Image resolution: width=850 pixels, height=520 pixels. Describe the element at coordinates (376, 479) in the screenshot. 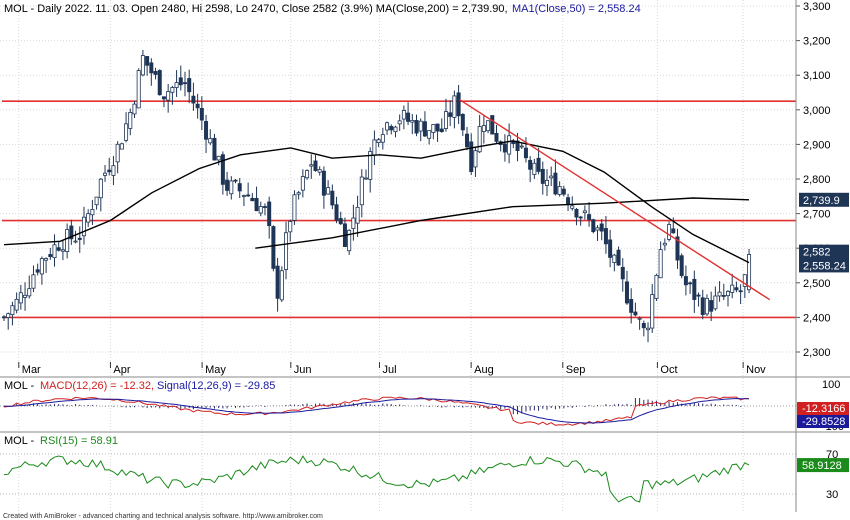

I see `rsi-line` at that location.